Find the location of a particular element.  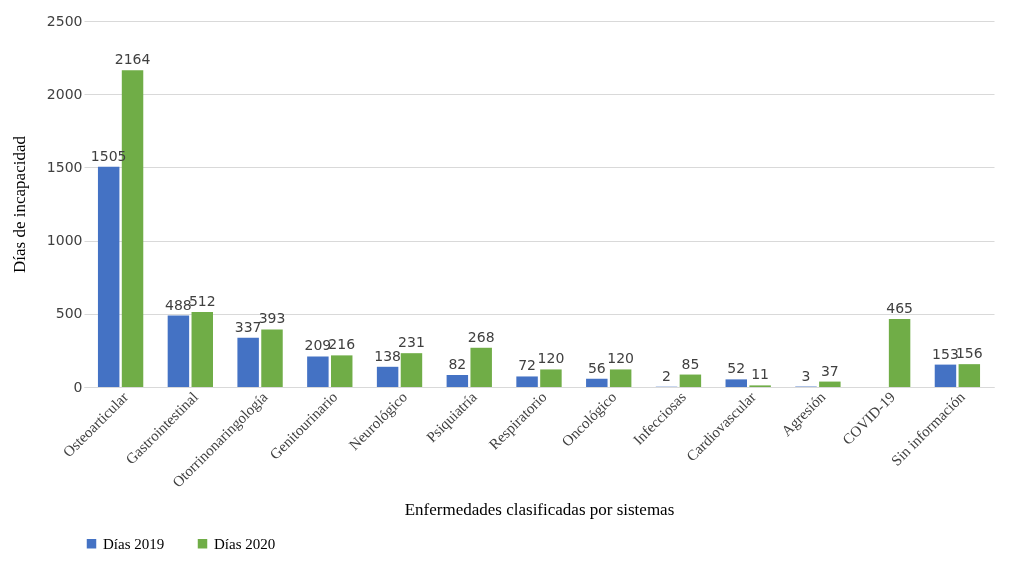

data-label: 56 is located at coordinates (596, 367).